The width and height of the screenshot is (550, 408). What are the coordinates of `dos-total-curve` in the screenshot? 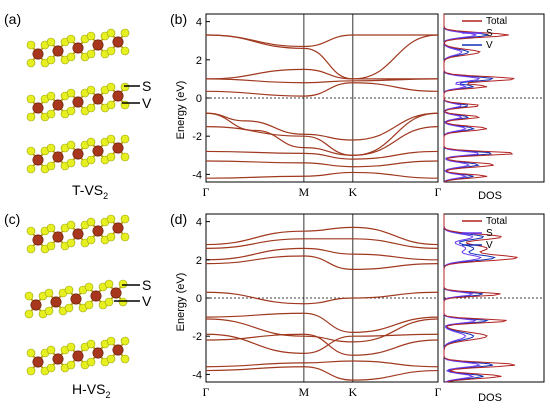 It's located at (479, 98).